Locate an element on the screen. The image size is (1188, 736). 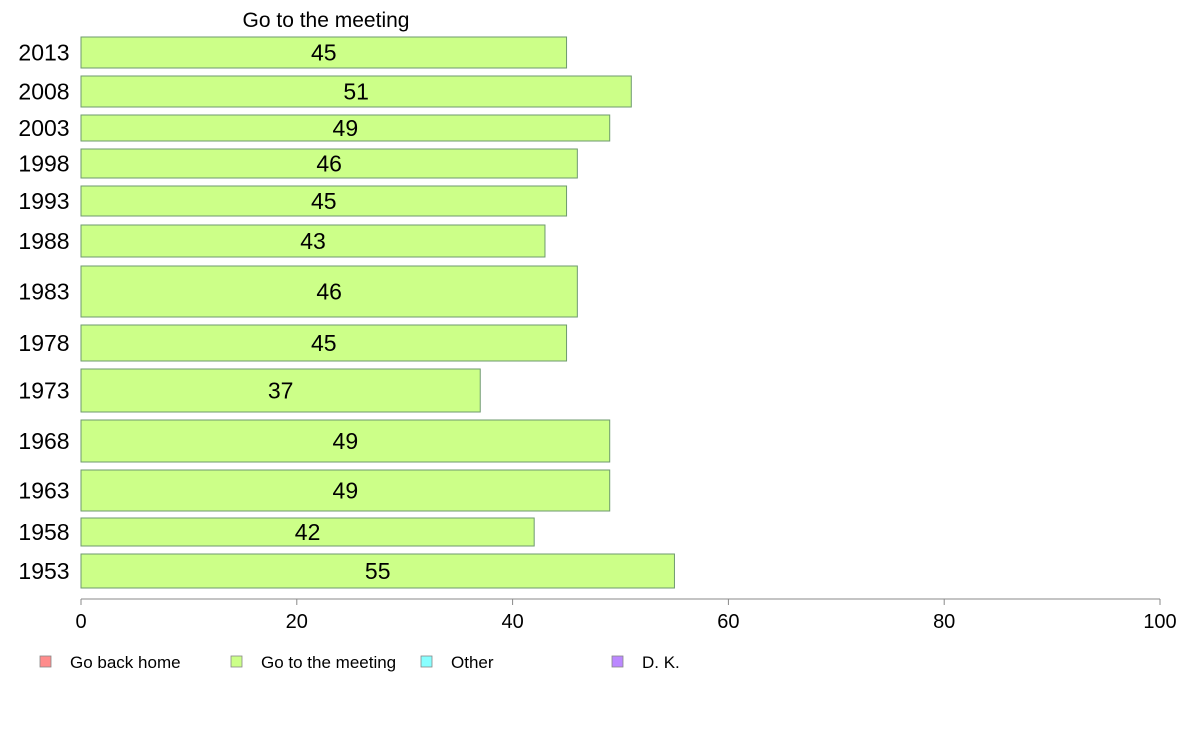
legend-label-3: D. K. is located at coordinates (661, 662).